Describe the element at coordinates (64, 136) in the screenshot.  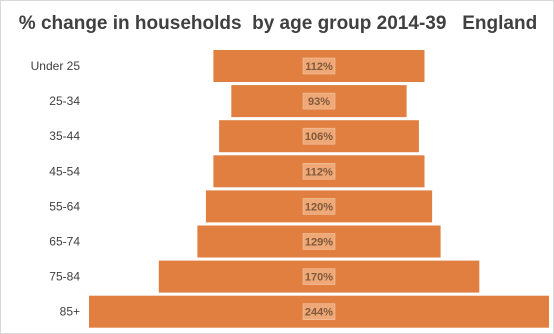
I see `category-label: 35-44` at that location.